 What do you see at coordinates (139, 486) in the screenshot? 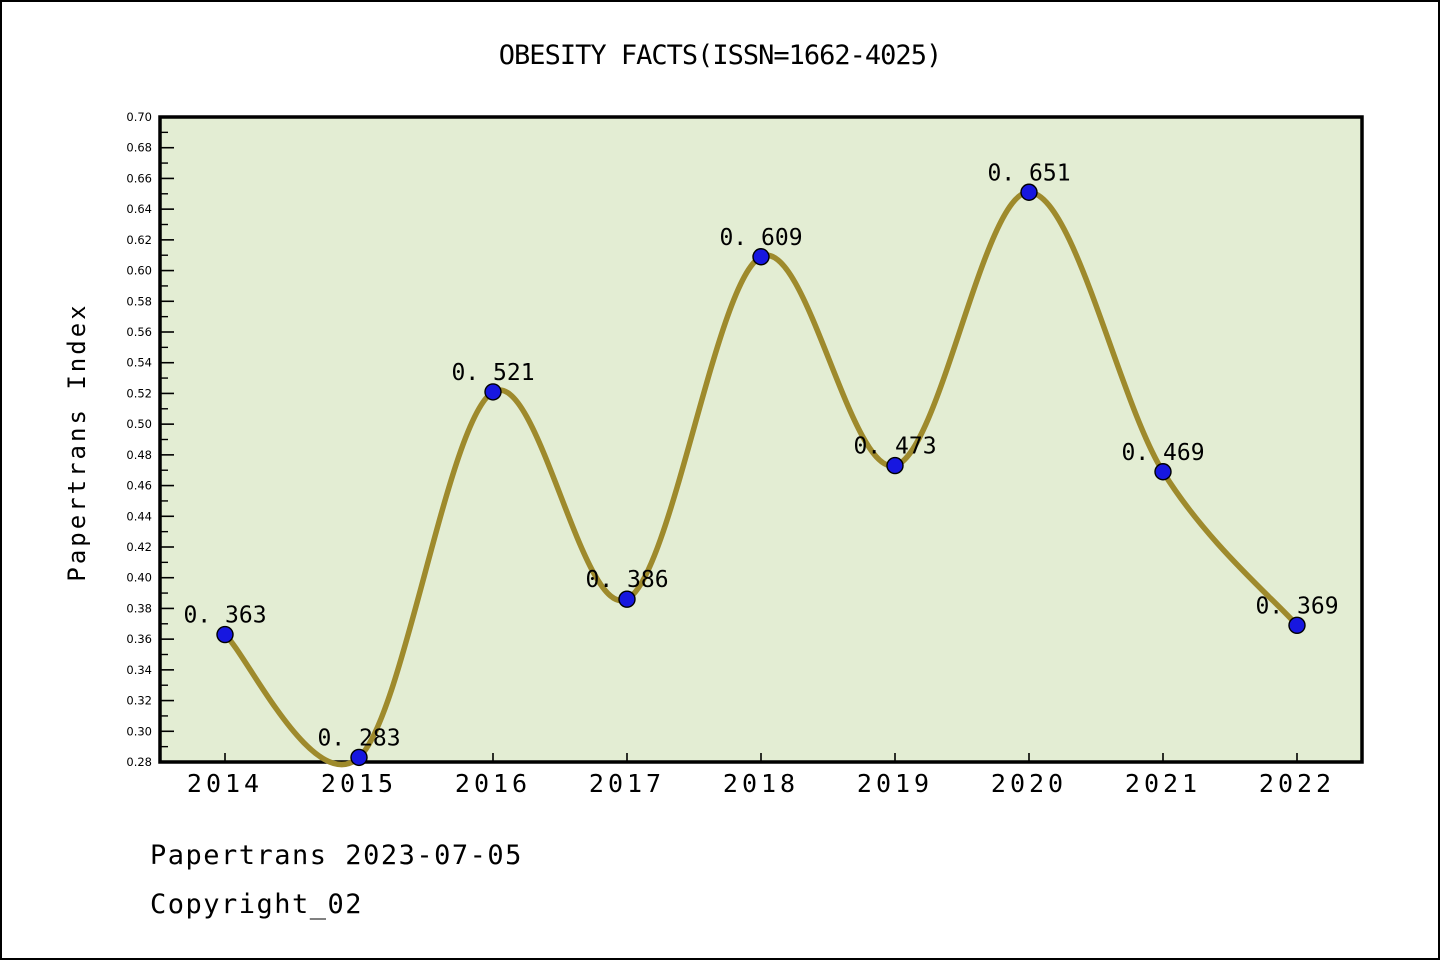
I see `y-tick-label: 0.46` at bounding box center [139, 486].